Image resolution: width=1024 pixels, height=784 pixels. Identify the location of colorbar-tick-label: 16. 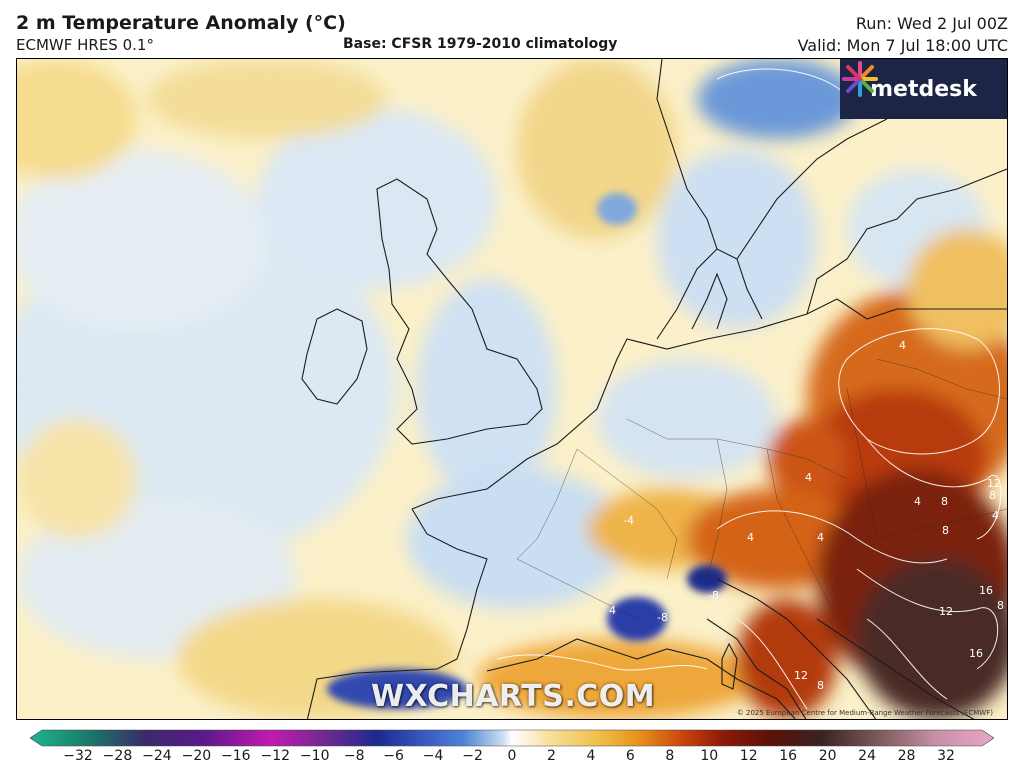
(788, 756).